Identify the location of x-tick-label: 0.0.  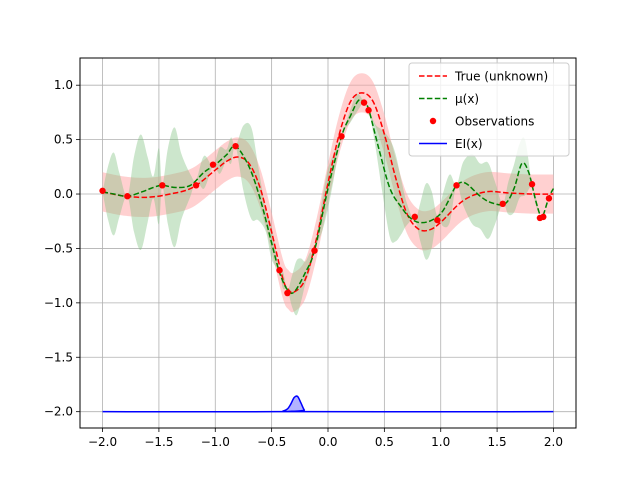
(327, 442).